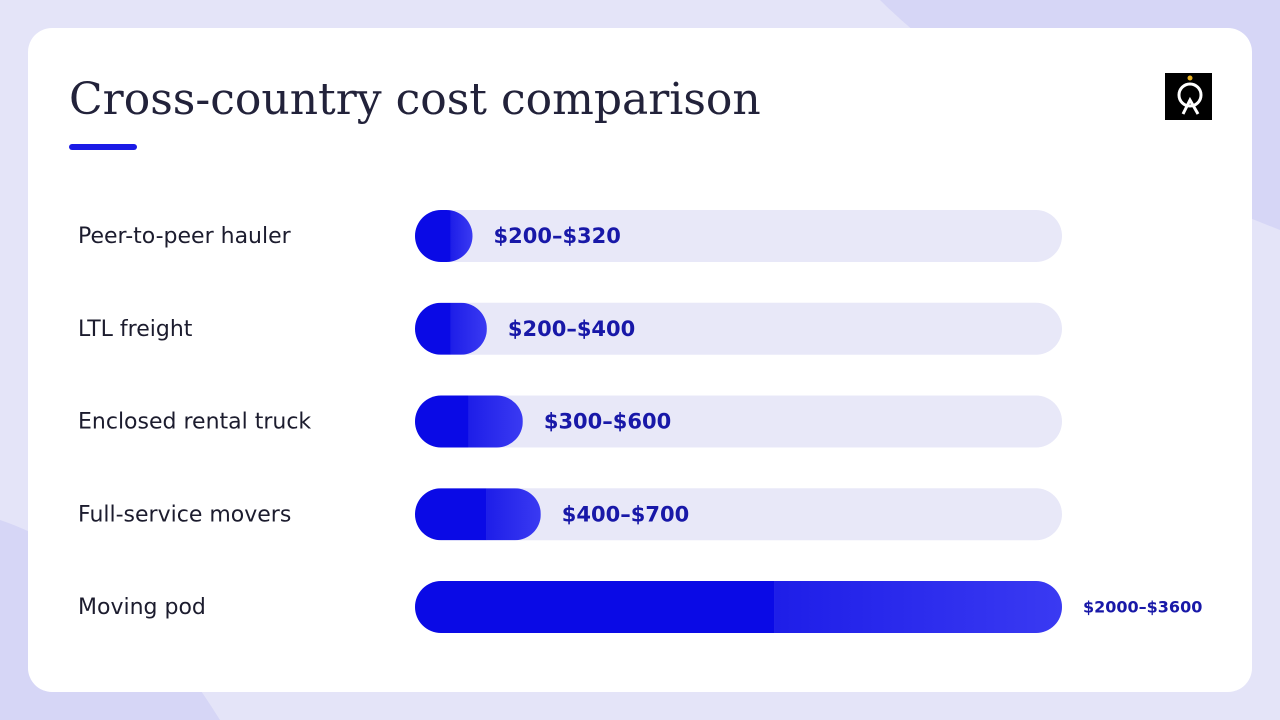  Describe the element at coordinates (142, 607) in the screenshot. I see `category-label: Moving pod` at that location.